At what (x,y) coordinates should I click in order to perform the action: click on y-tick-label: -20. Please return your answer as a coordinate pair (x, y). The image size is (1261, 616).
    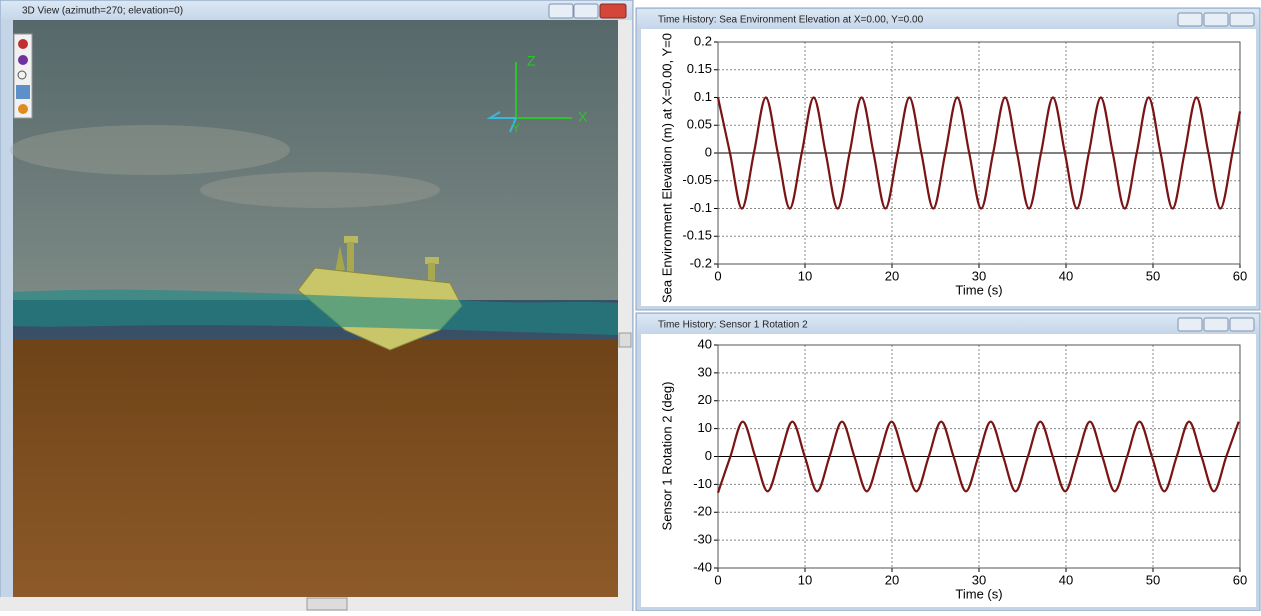
    Looking at the image, I should click on (702, 511).